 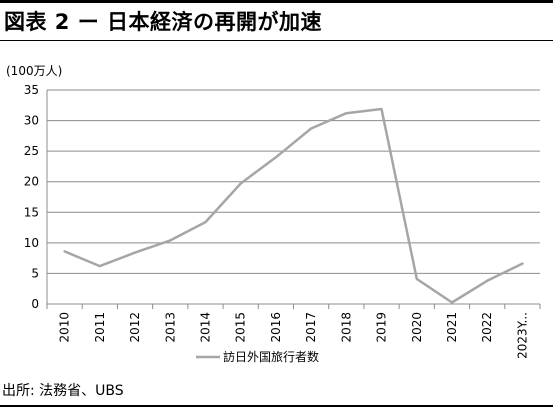 I want to click on x-tick-label-2020: 2020, so click(x=417, y=327).